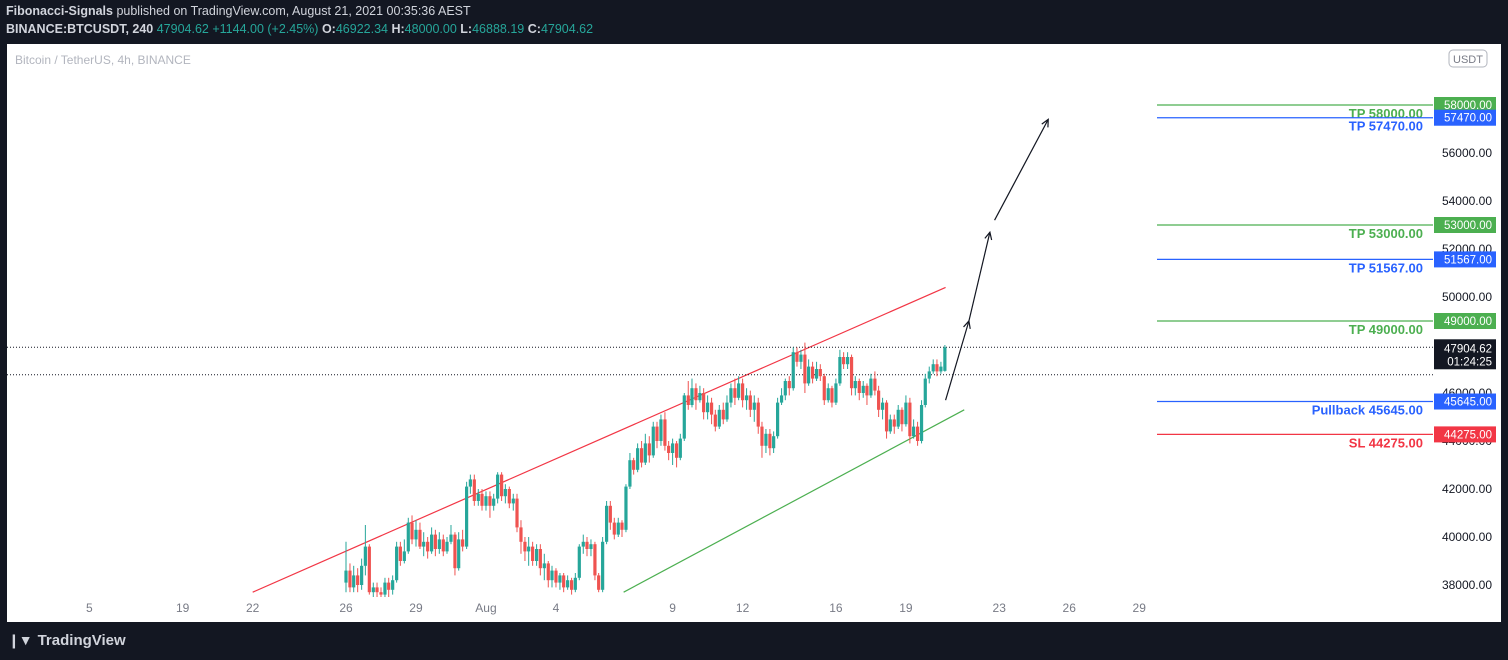 The image size is (1508, 660). What do you see at coordinates (1386, 442) in the screenshot?
I see `level-label: SL 44275.00` at bounding box center [1386, 442].